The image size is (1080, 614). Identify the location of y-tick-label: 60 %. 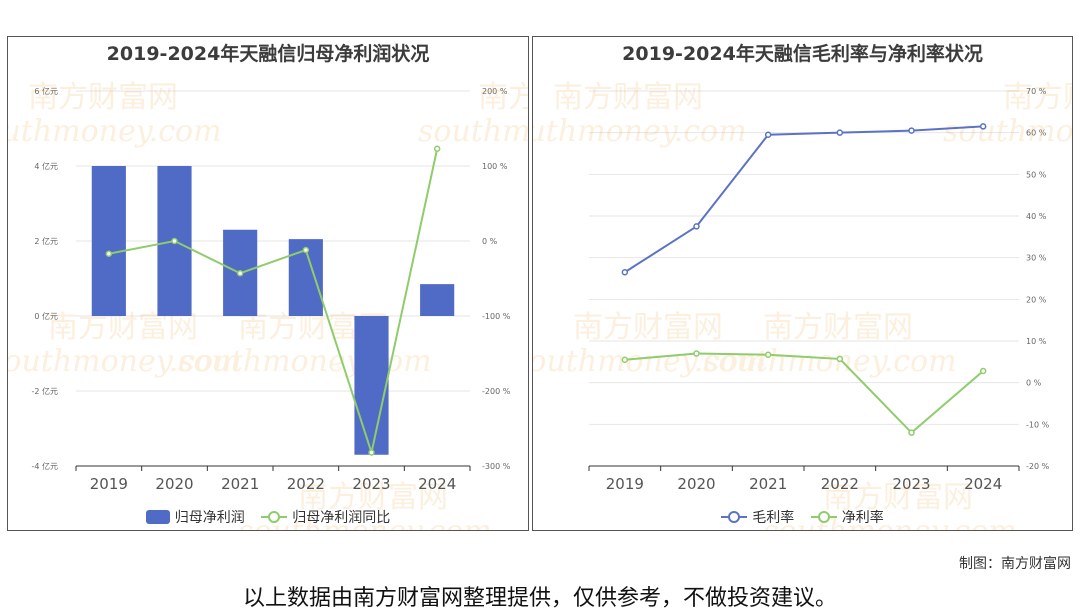
(1036, 133).